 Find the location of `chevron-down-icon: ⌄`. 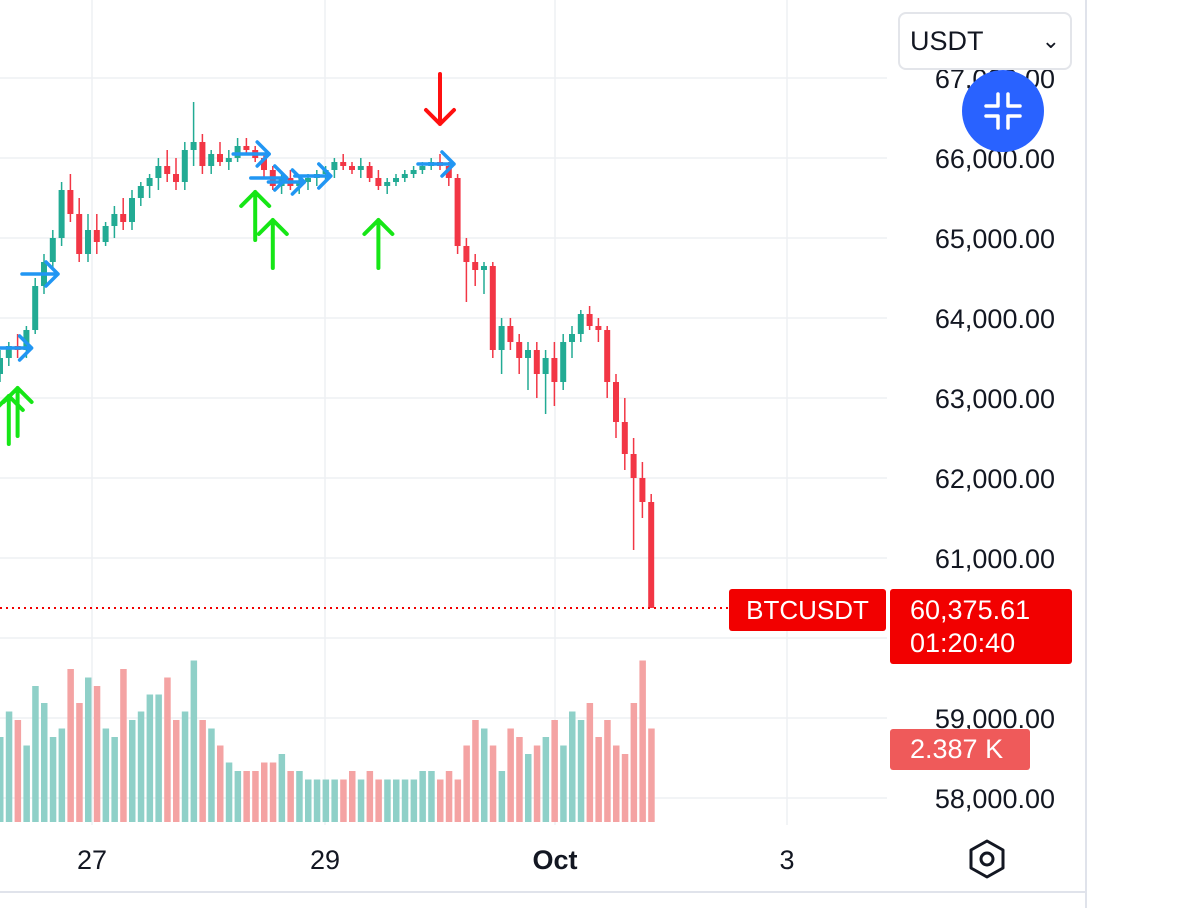

chevron-down-icon: ⌄ is located at coordinates (1050, 40).